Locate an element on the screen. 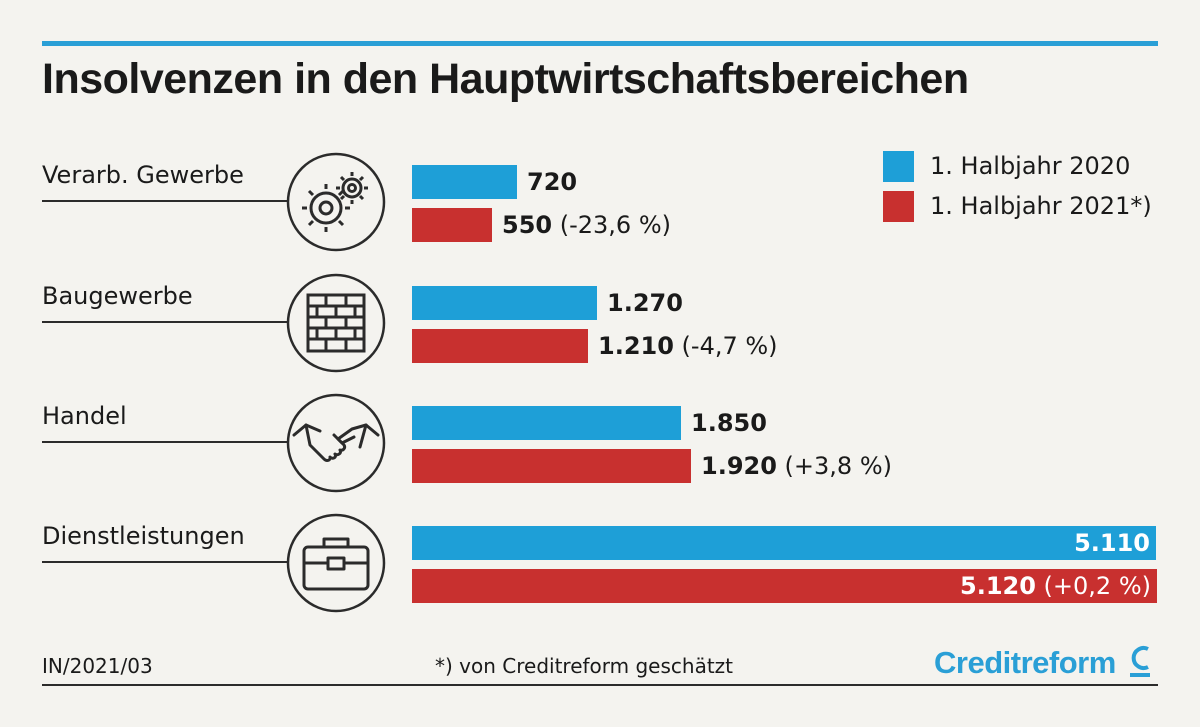 This screenshot has width=1200, height=727. bar-value-label-2021: 550 (-23,6 %) is located at coordinates (586, 225).